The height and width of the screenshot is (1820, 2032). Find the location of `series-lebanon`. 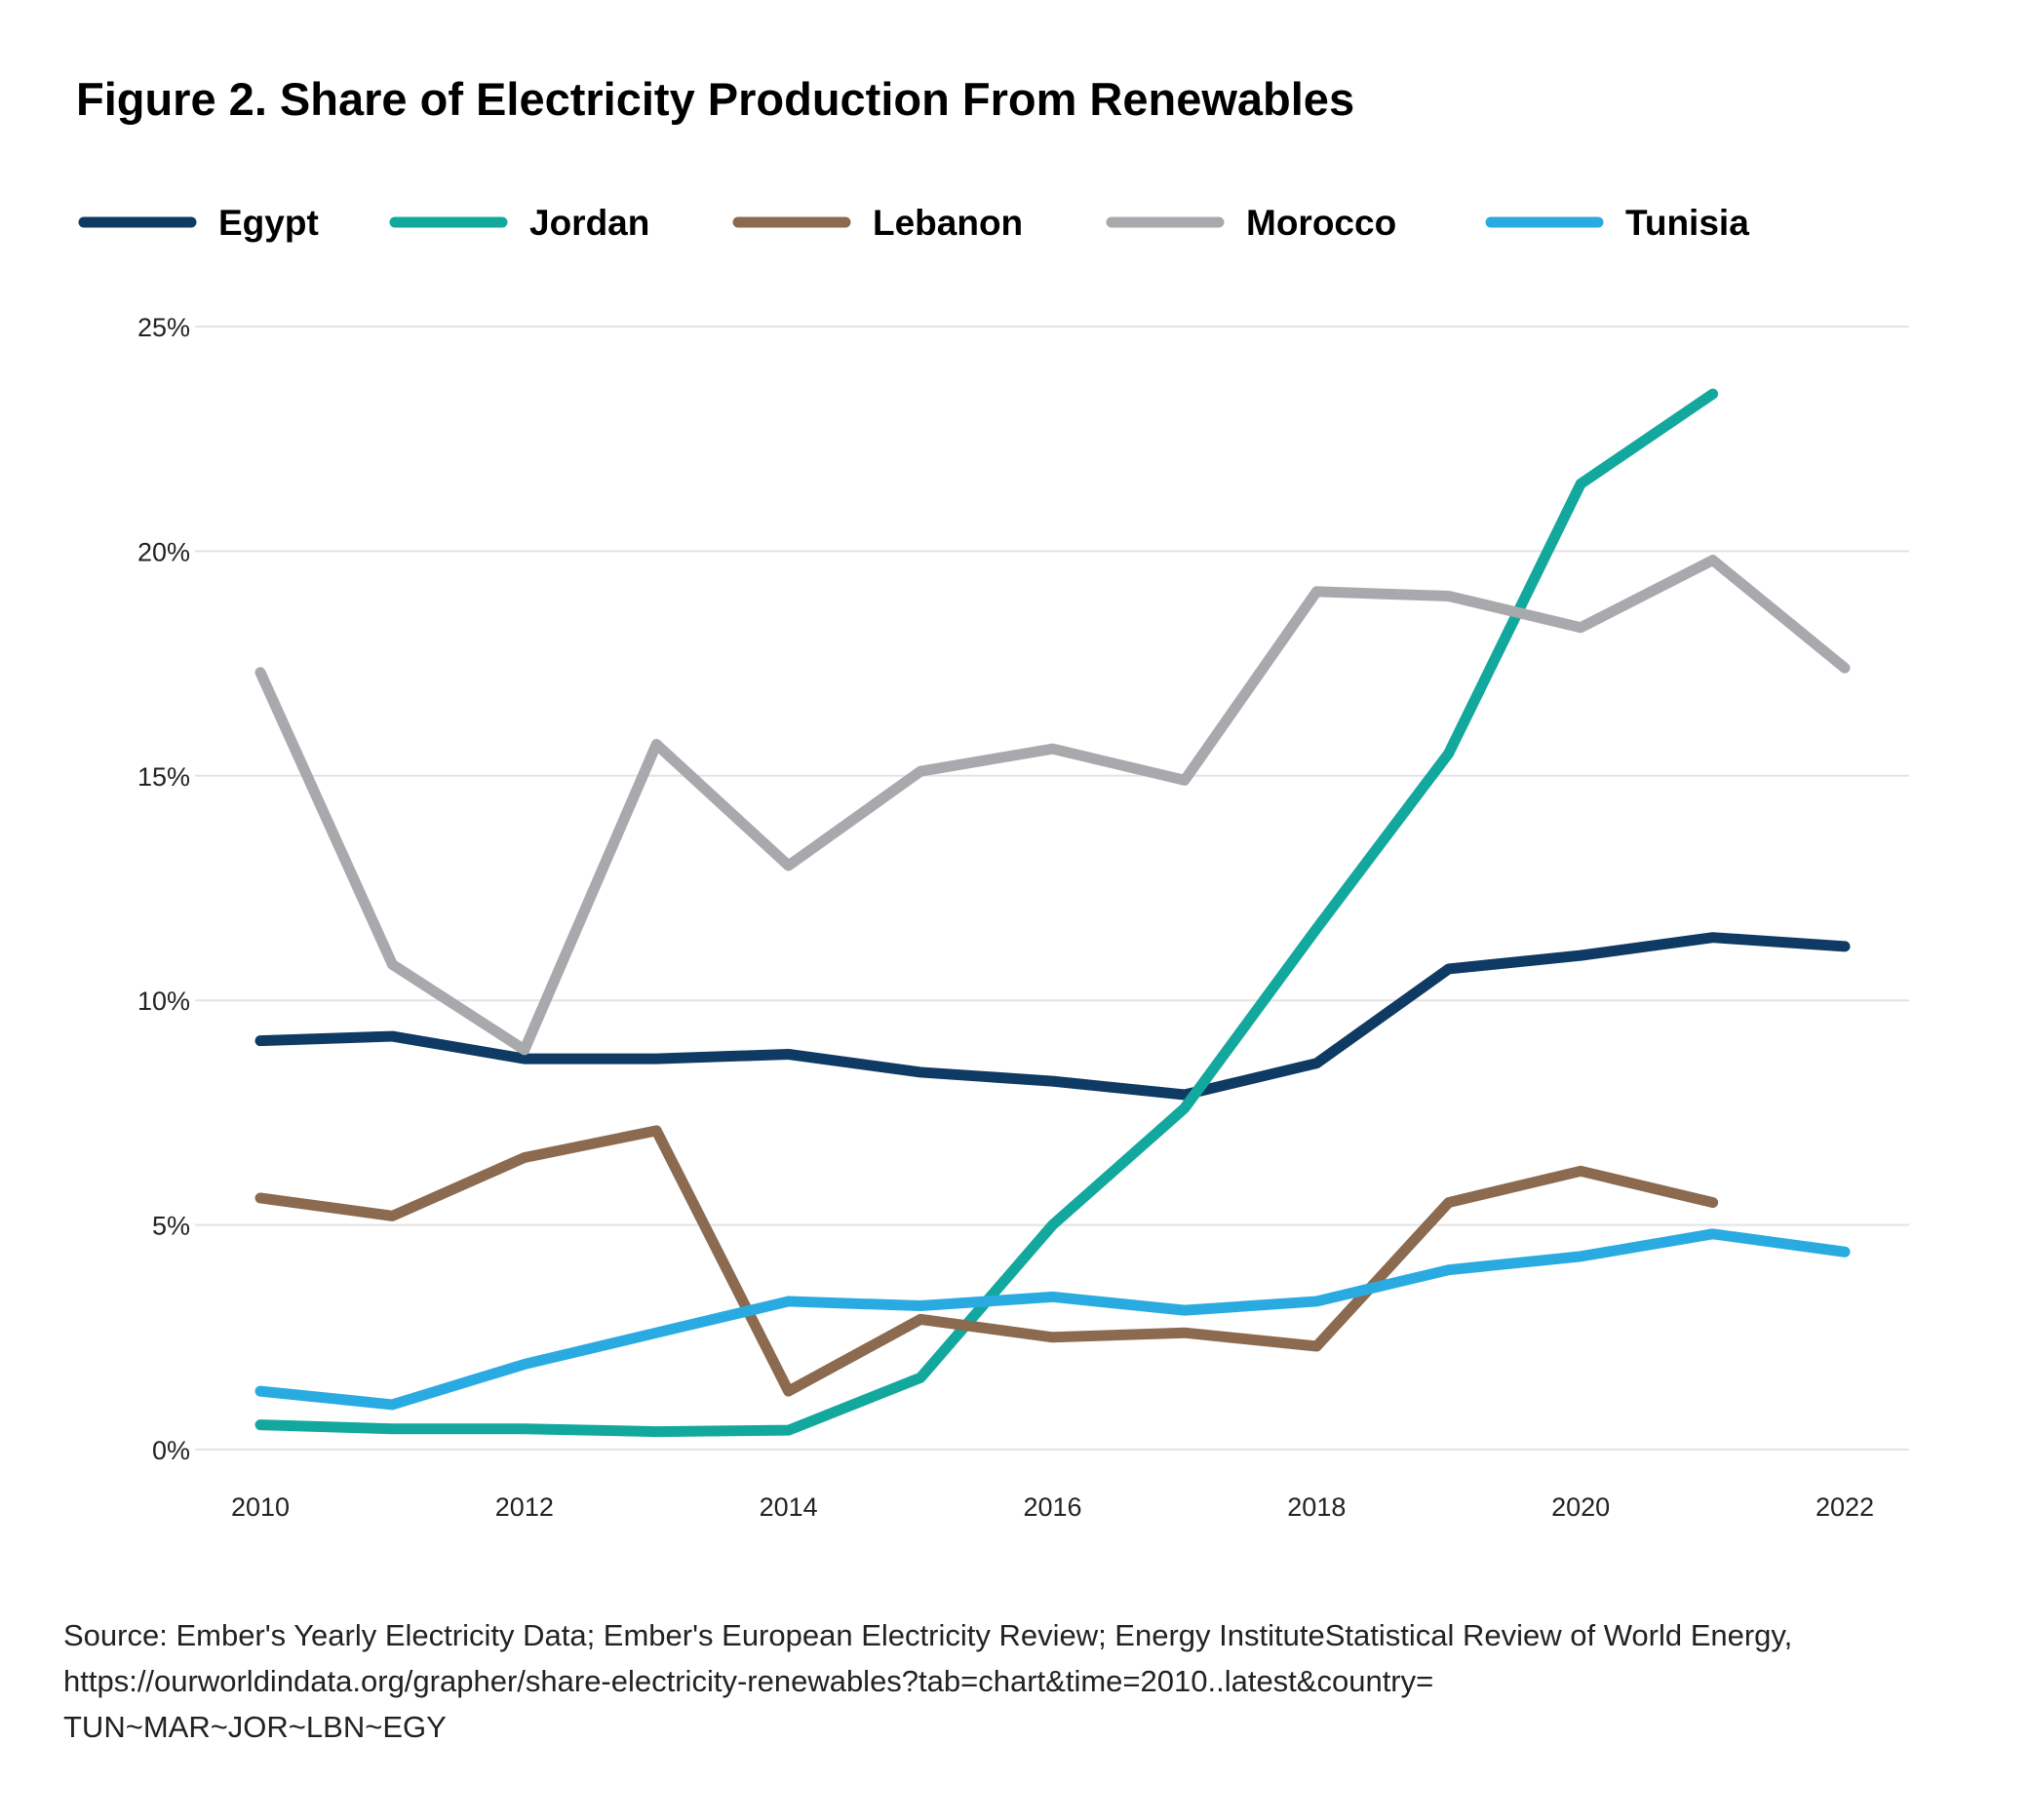

series-lebanon is located at coordinates (986, 1261).